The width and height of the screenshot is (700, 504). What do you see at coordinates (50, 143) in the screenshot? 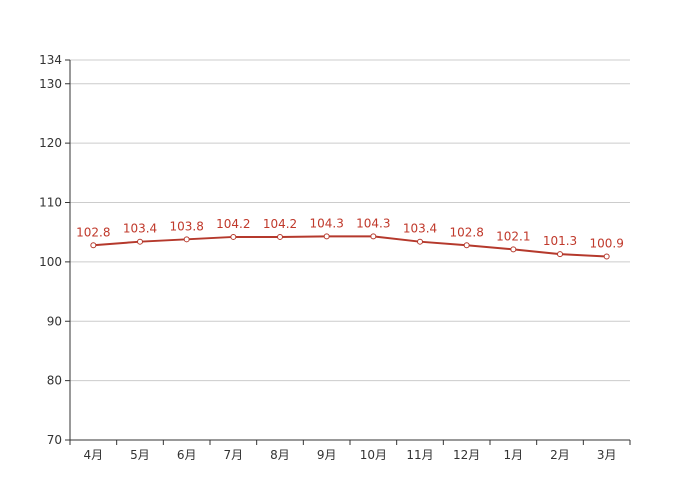
I see `y-tick-label: 120` at bounding box center [50, 143].